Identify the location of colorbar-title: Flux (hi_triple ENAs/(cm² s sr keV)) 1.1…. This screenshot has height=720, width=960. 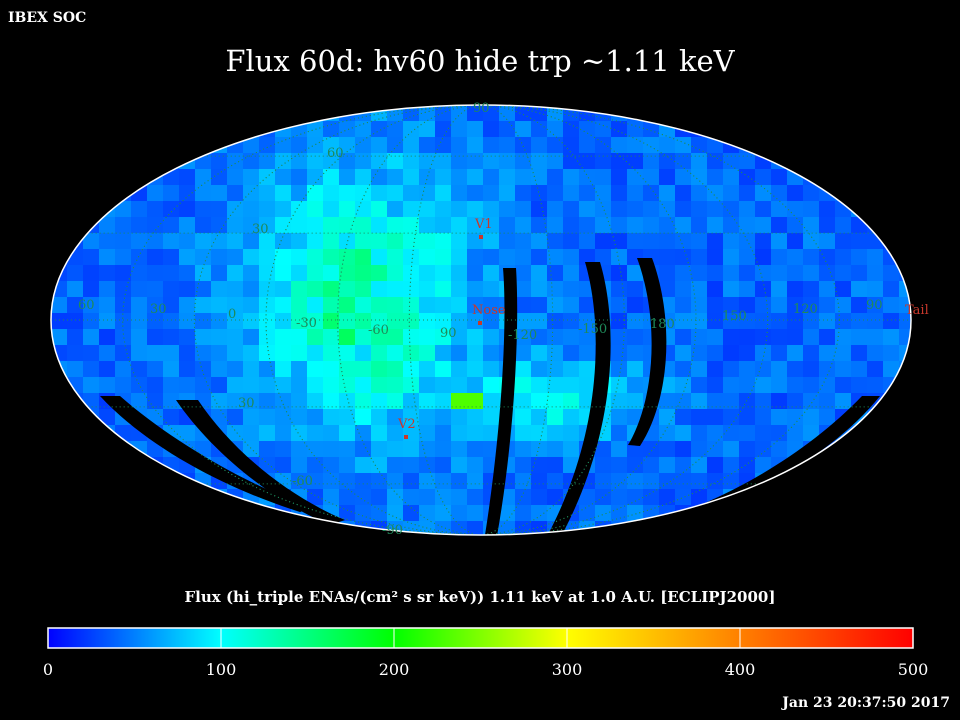
(480, 597).